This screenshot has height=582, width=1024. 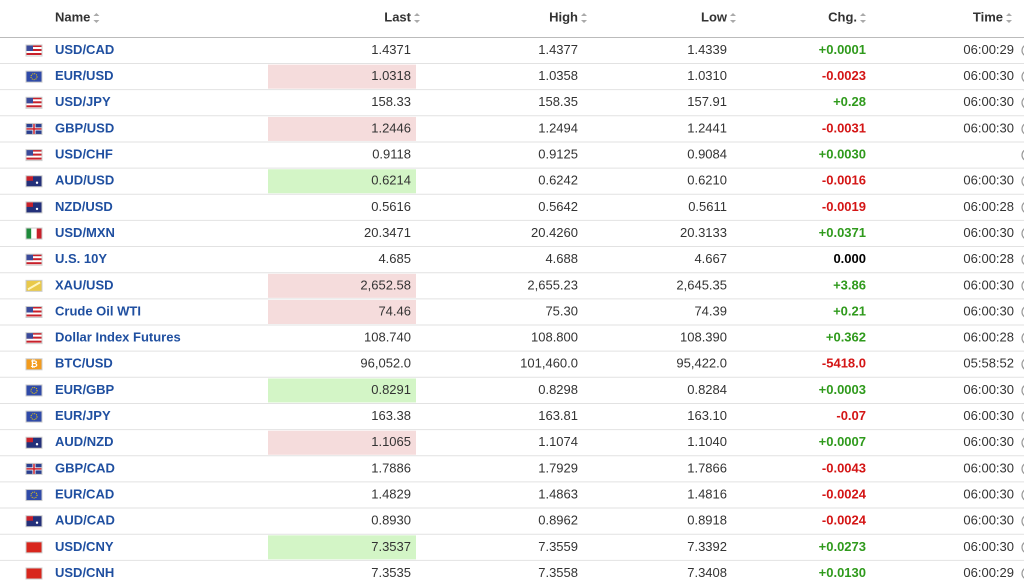 What do you see at coordinates (842, 441) in the screenshot?
I see `change: +0.0007` at bounding box center [842, 441].